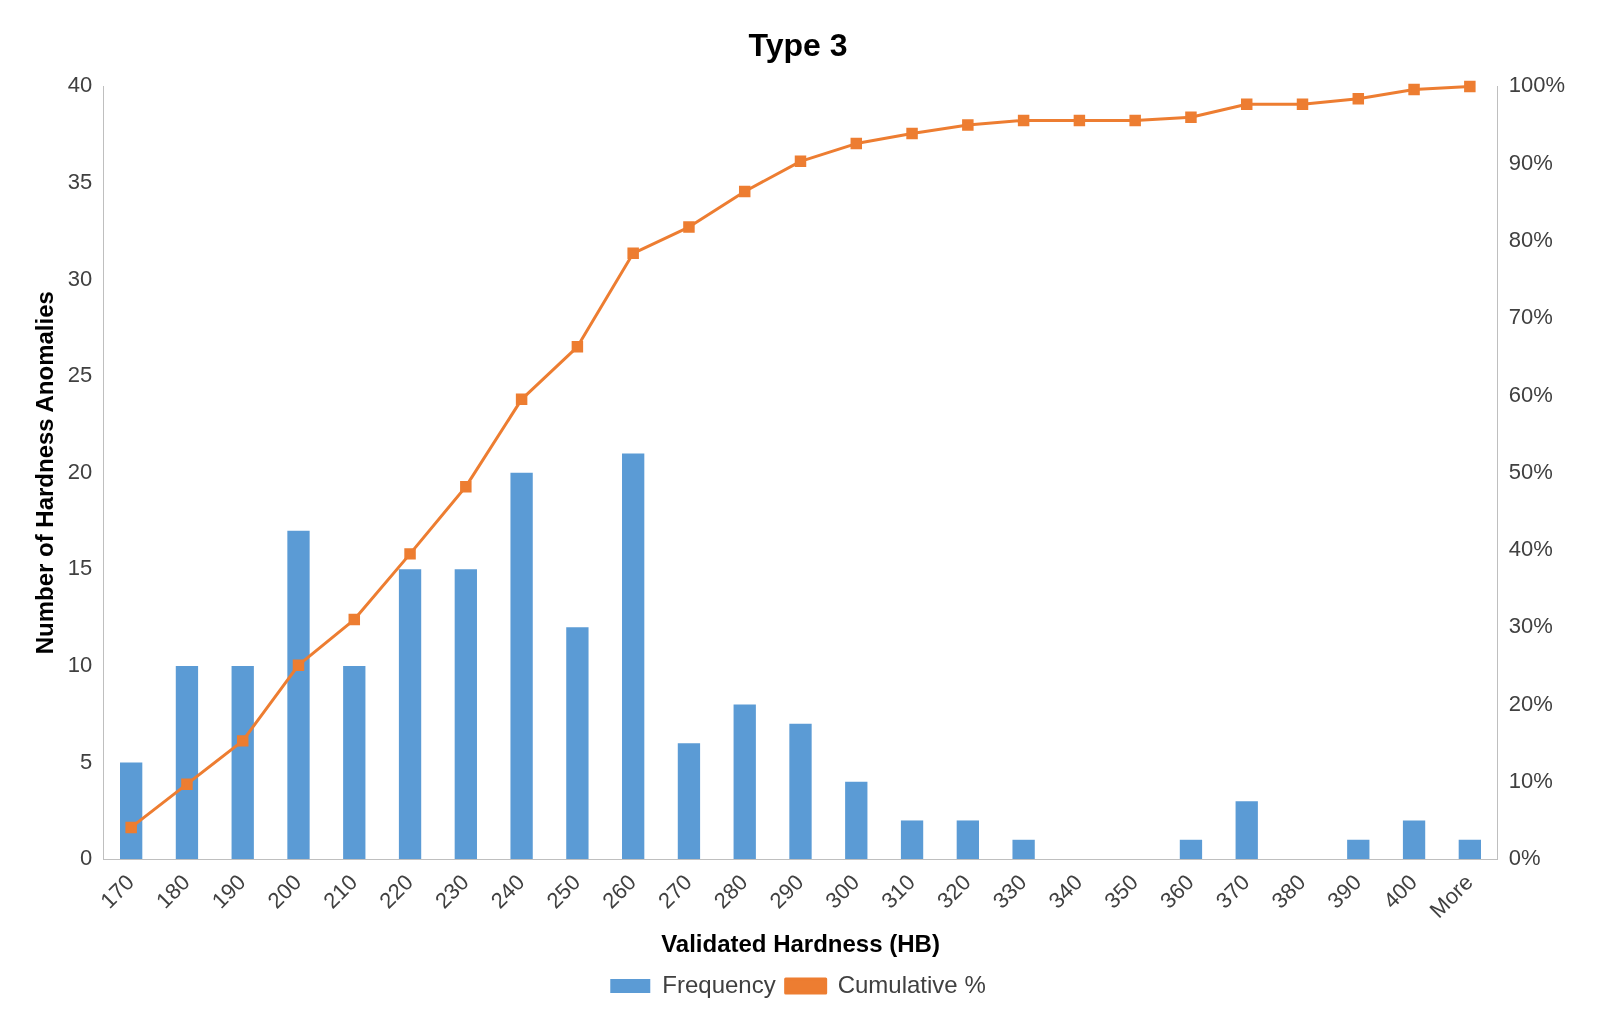  I want to click on y-tick-label: 35, so click(80, 182).